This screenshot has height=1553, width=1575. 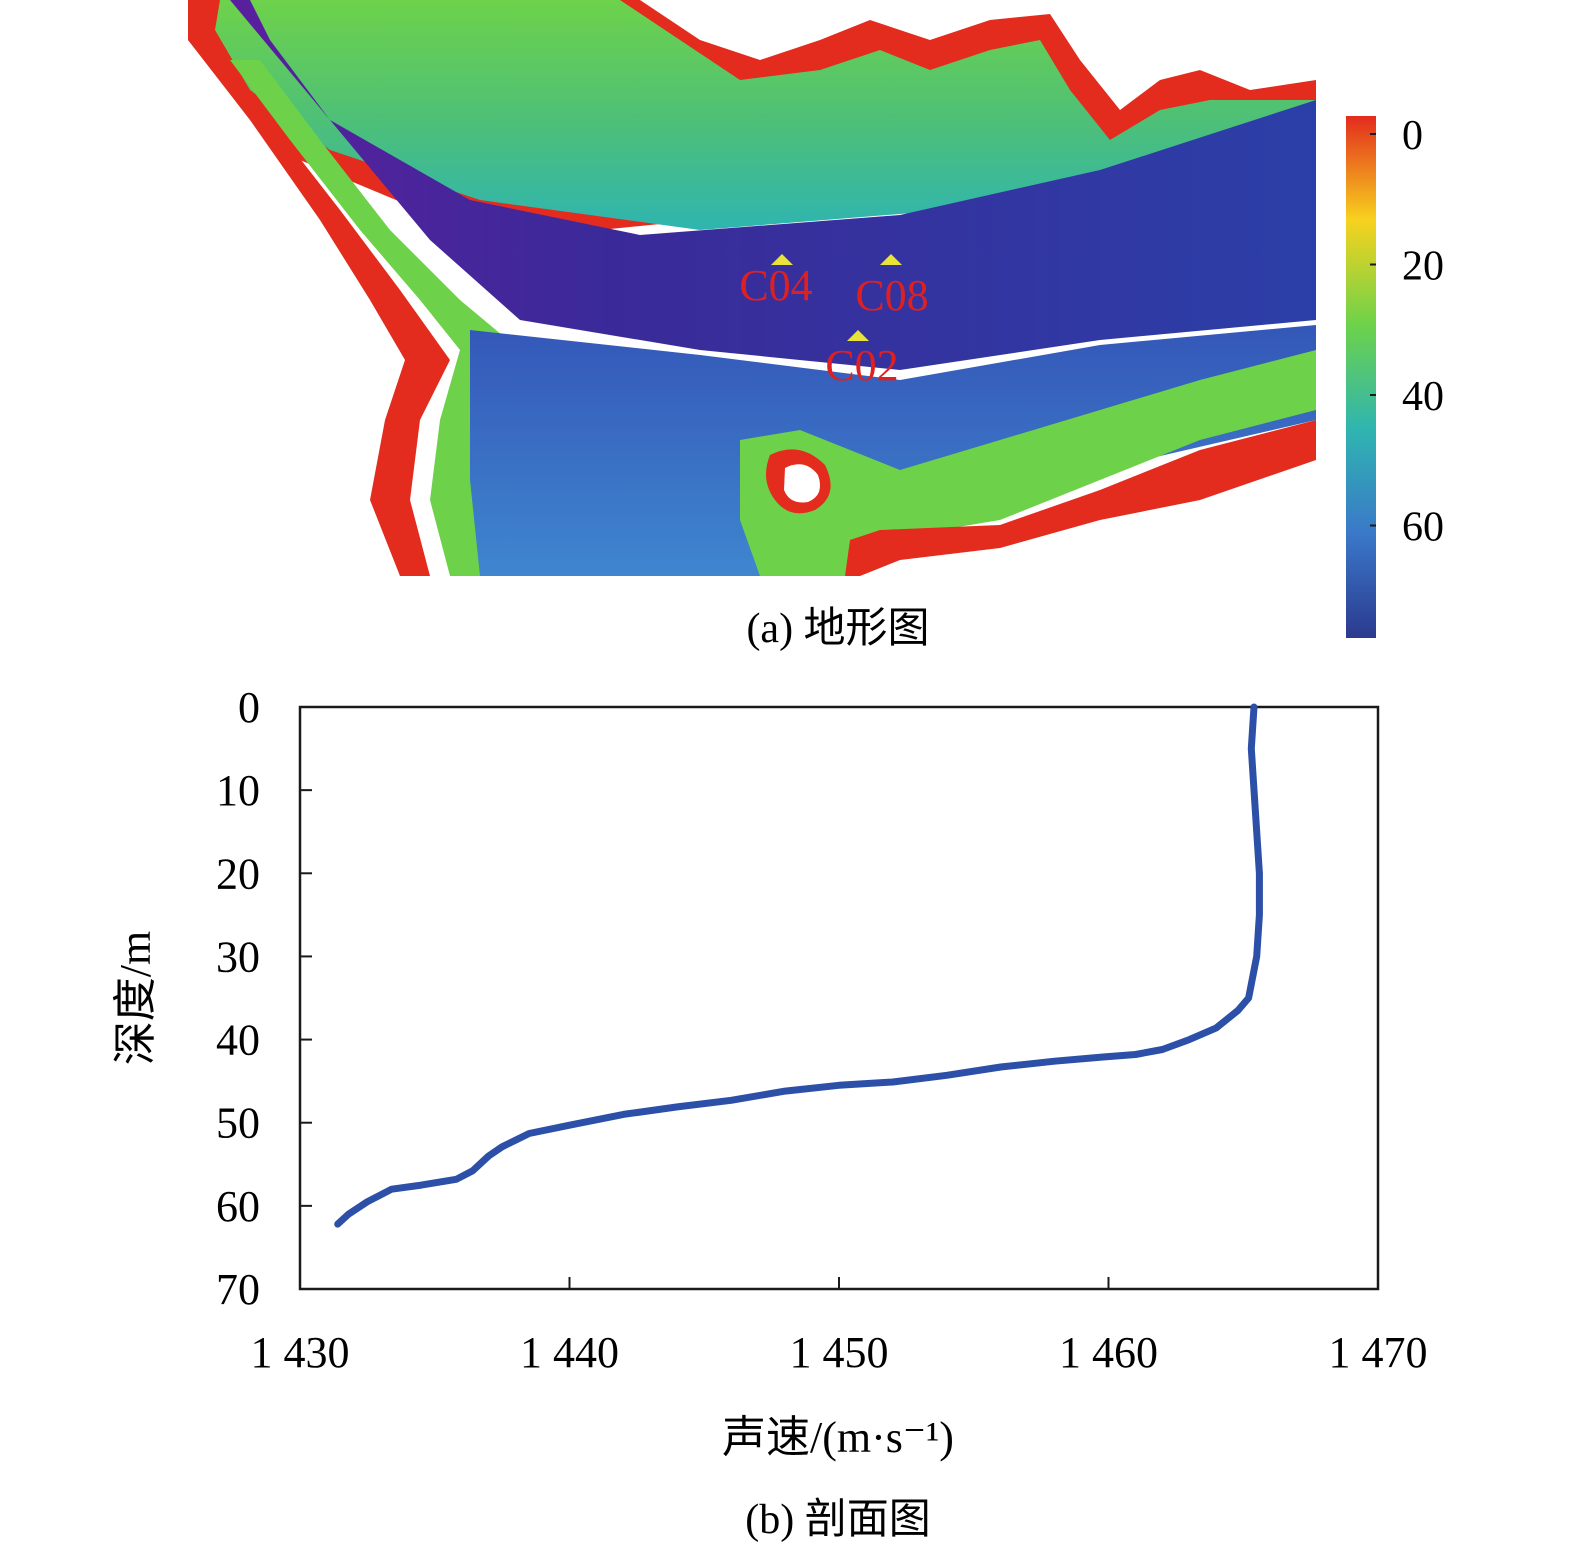 What do you see at coordinates (858, 335) in the screenshot?
I see `station-marker-c02` at bounding box center [858, 335].